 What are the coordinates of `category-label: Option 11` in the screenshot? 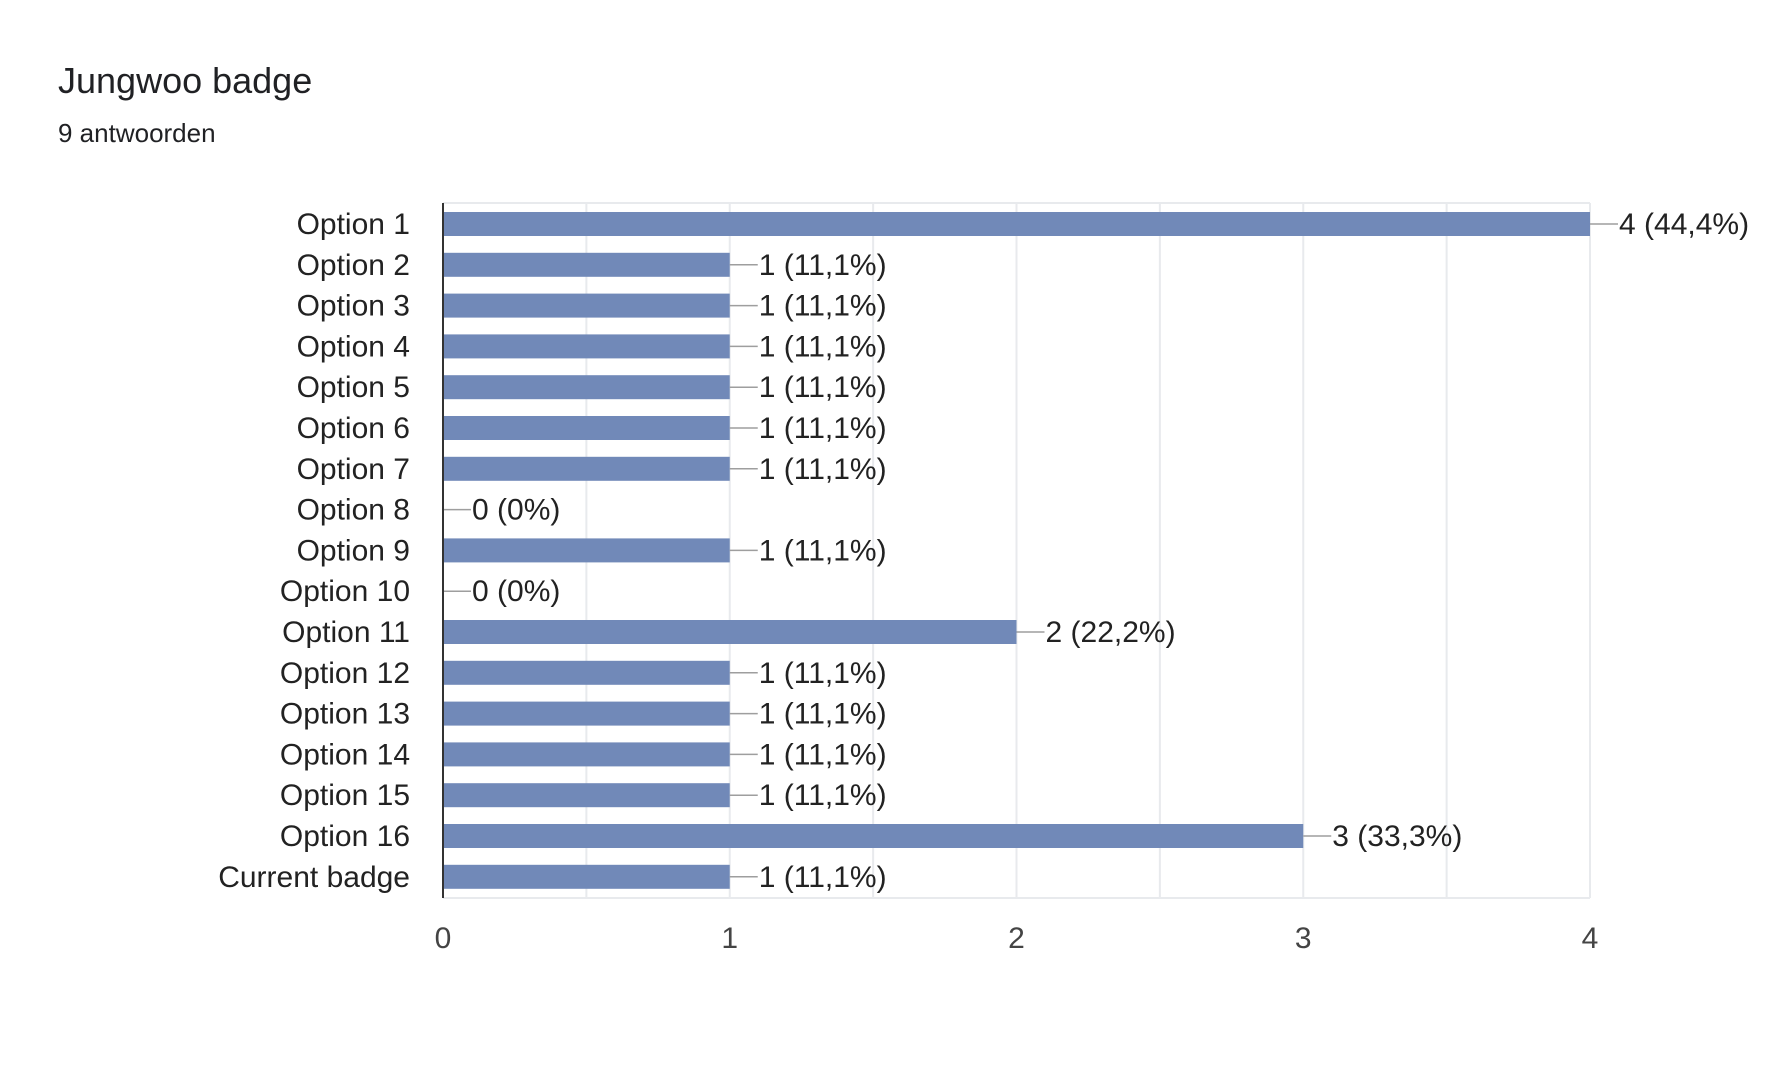 It's located at (346, 632).